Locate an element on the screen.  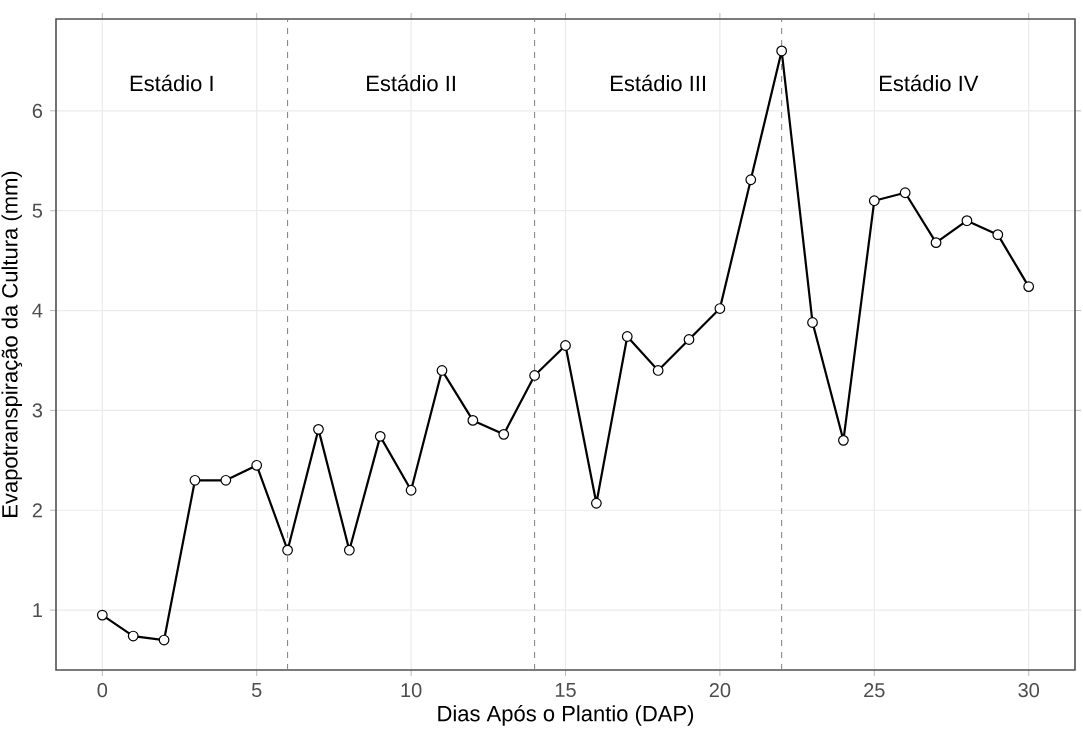
x-tick-label: 15 is located at coordinates (565, 690).